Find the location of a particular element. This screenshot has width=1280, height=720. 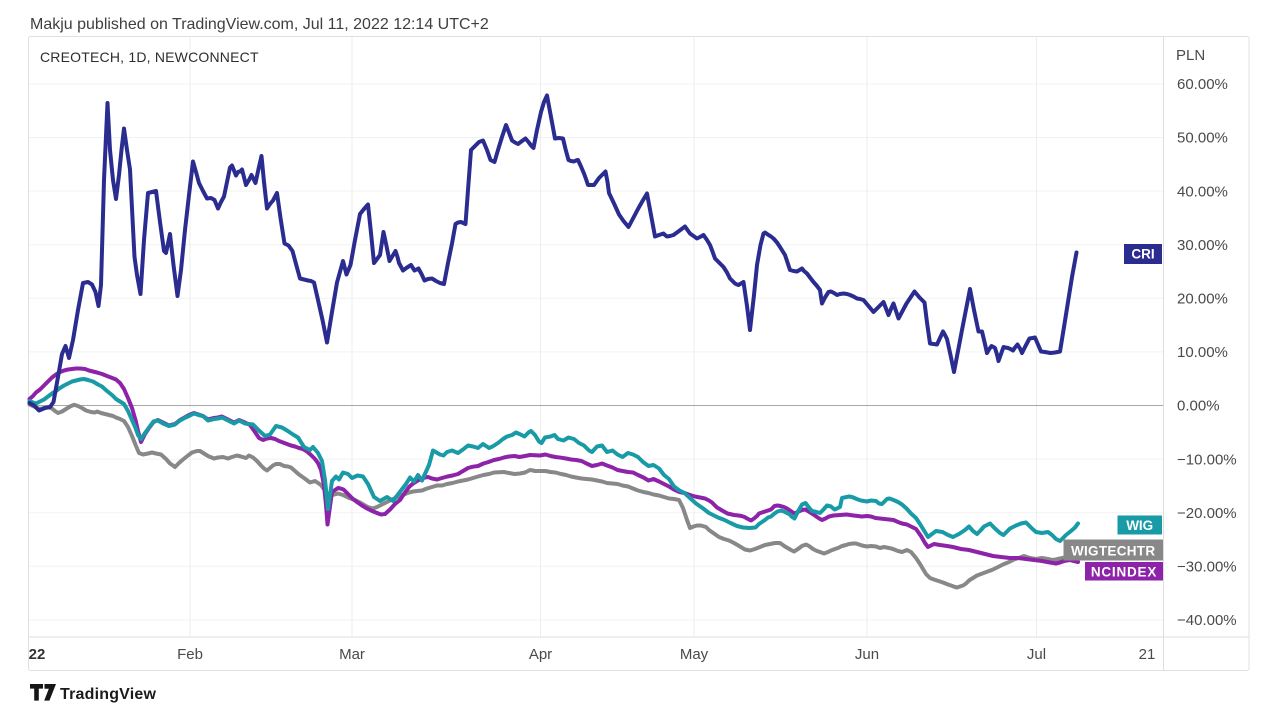

svg-text: −40.00% is located at coordinates (1207, 620).